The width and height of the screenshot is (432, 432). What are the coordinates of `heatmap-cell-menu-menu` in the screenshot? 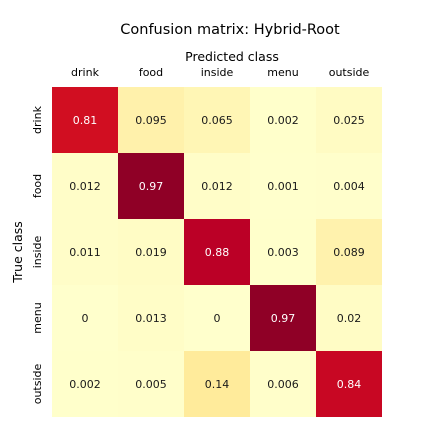 It's located at (283, 318).